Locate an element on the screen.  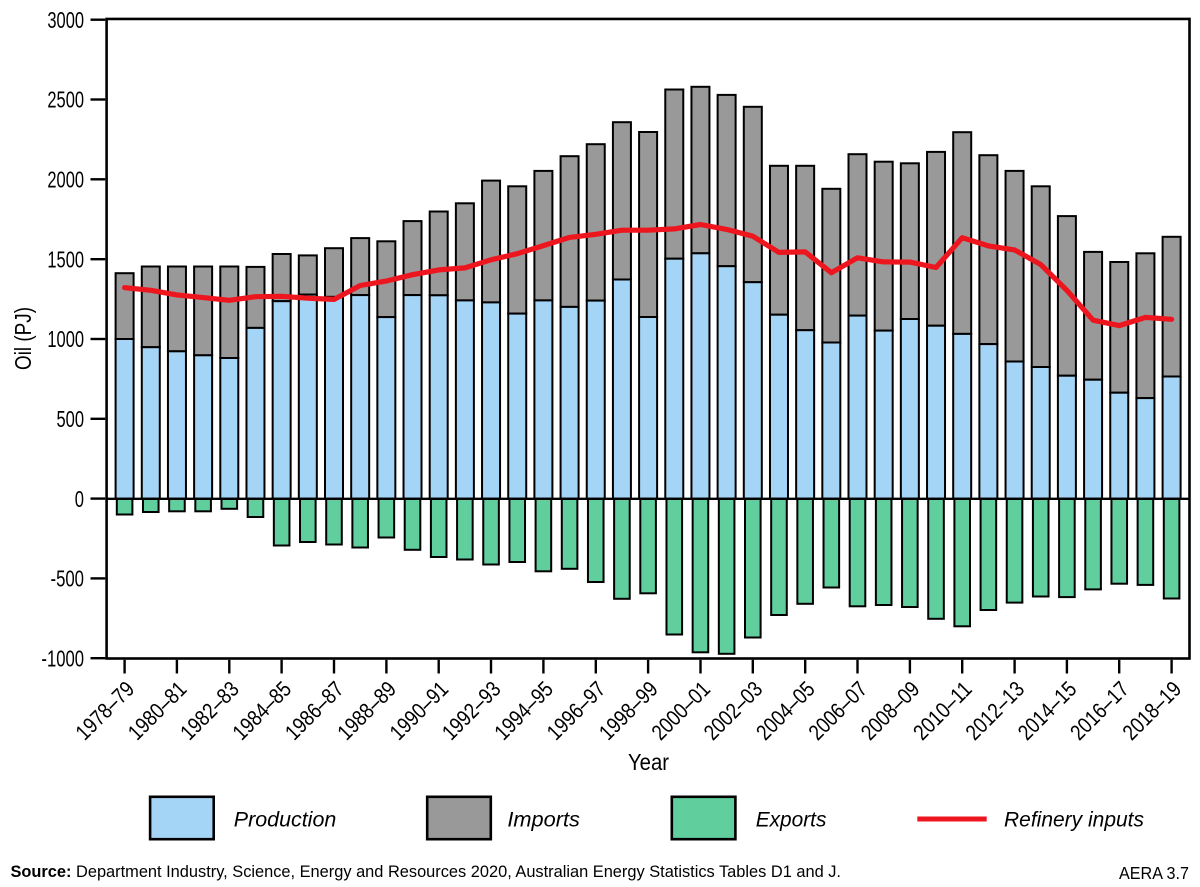
svg-text: 1500 is located at coordinates (65, 259).